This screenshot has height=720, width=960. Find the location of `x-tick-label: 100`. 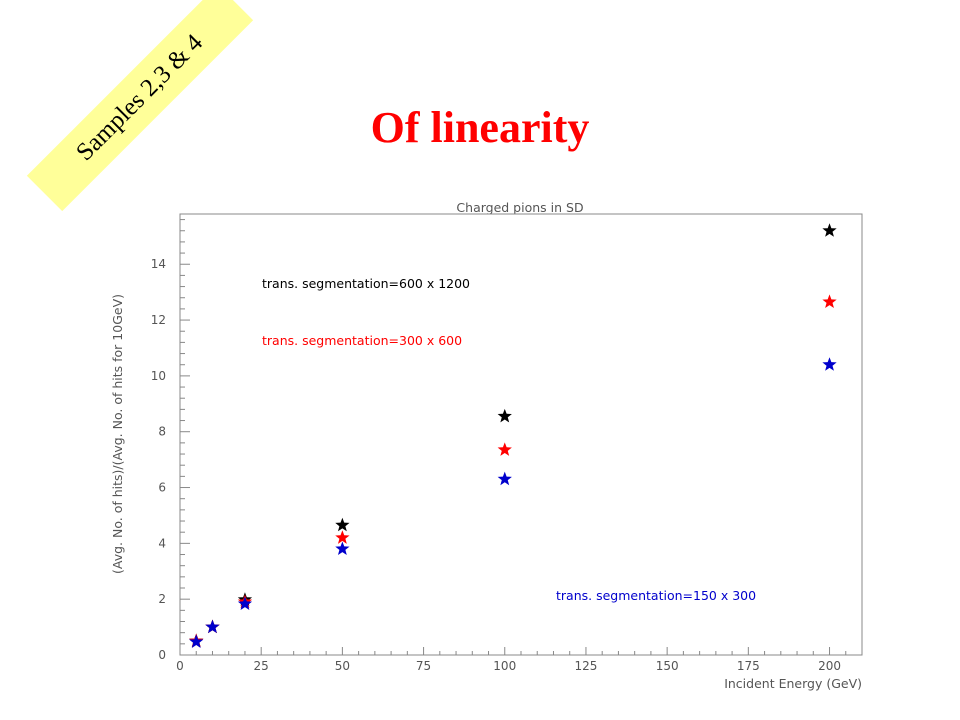

x-tick-label: 100 is located at coordinates (504, 666).